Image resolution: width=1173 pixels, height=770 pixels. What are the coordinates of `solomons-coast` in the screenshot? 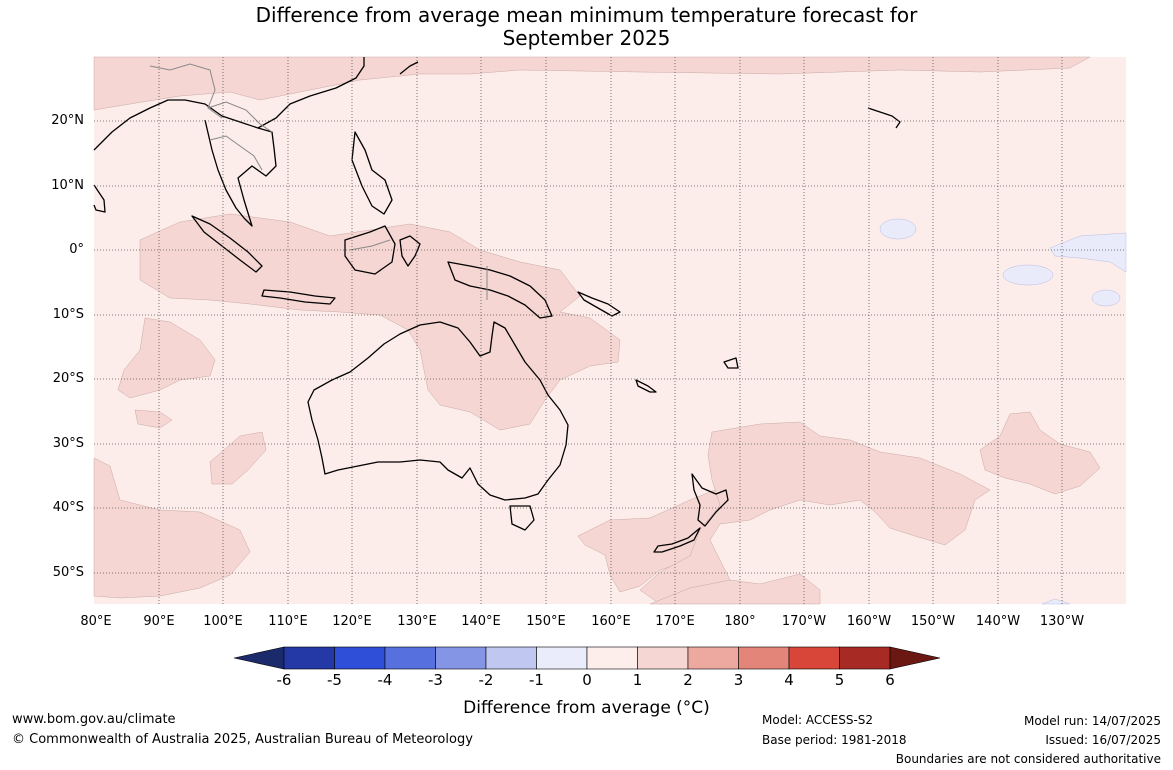 It's located at (599, 304).